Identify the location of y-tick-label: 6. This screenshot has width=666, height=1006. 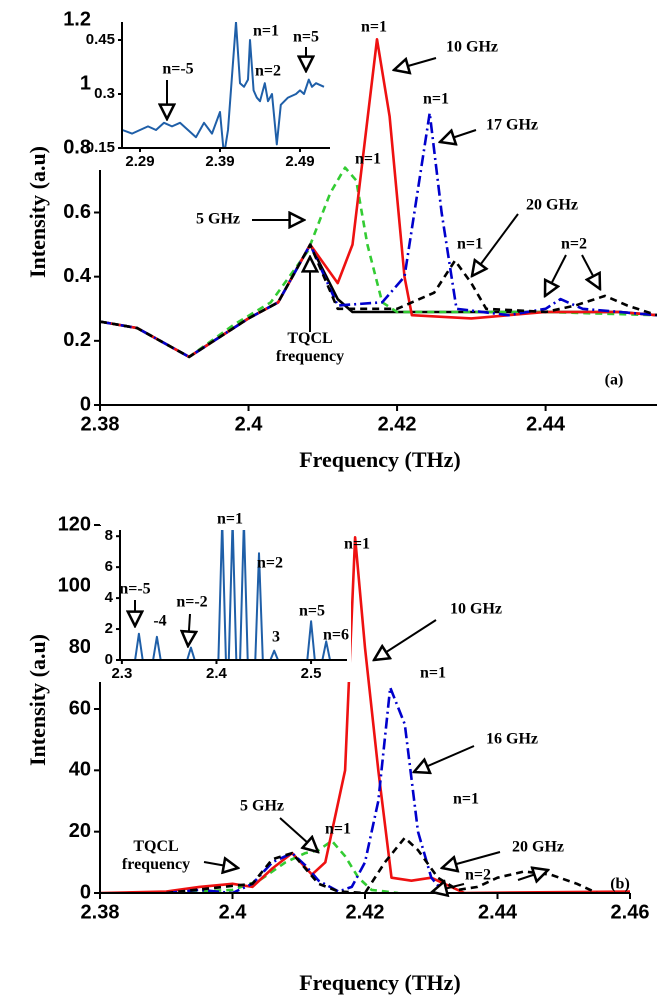
(109, 566).